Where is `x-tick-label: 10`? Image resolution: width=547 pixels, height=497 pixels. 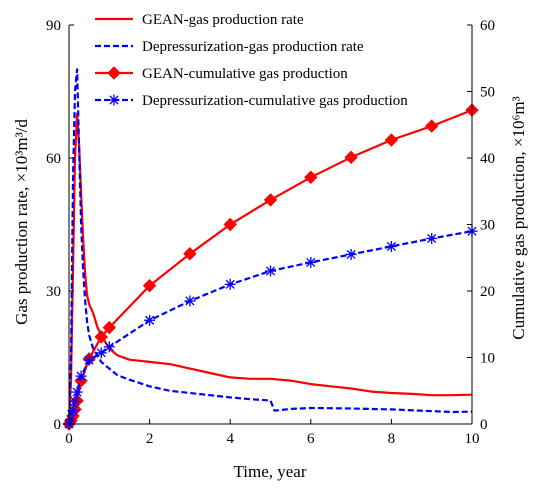 x-tick-label: 10 is located at coordinates (472, 439).